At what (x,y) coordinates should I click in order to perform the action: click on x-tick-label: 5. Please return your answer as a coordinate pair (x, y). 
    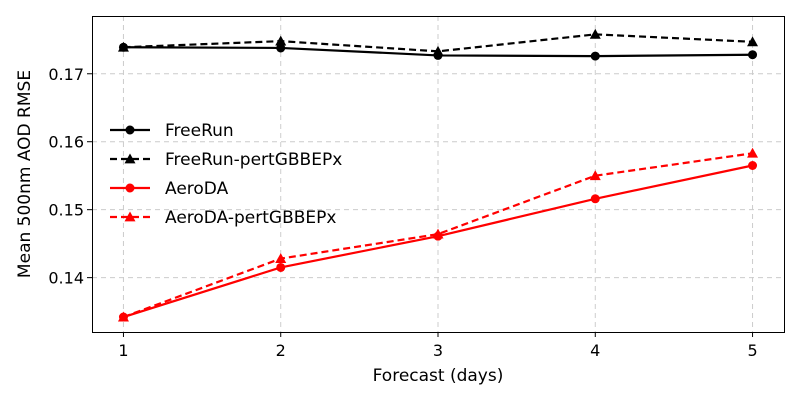
    Looking at the image, I should click on (752, 350).